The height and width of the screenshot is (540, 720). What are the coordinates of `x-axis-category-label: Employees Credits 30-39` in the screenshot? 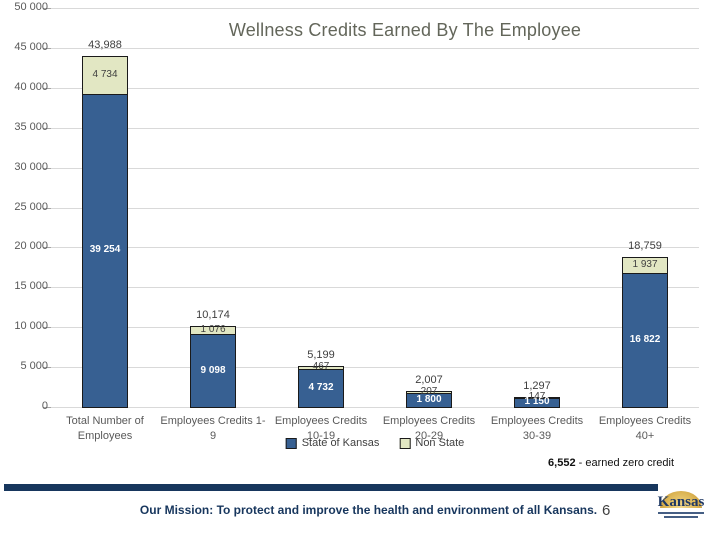 It's located at (537, 428).